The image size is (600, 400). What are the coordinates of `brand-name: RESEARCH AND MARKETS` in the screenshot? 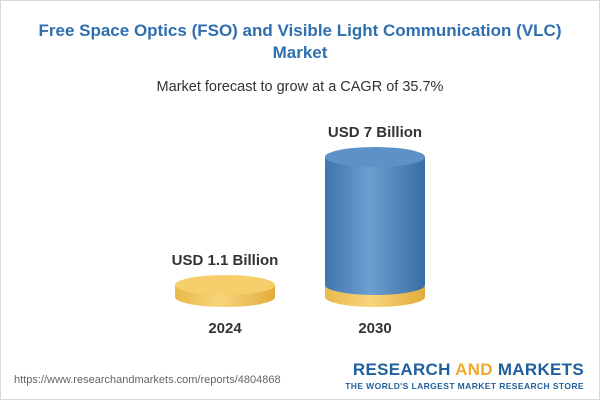 It's located at (464, 370).